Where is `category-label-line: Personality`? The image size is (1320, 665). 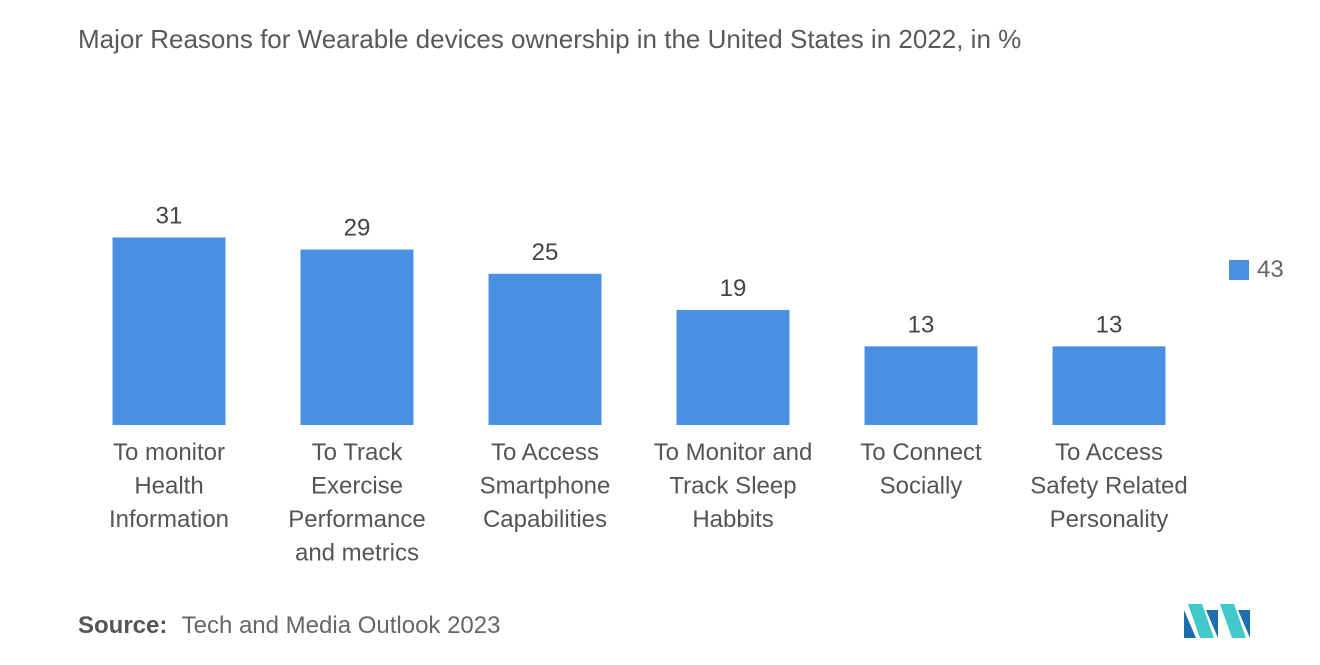
category-label-line: Personality is located at coordinates (1109, 519).